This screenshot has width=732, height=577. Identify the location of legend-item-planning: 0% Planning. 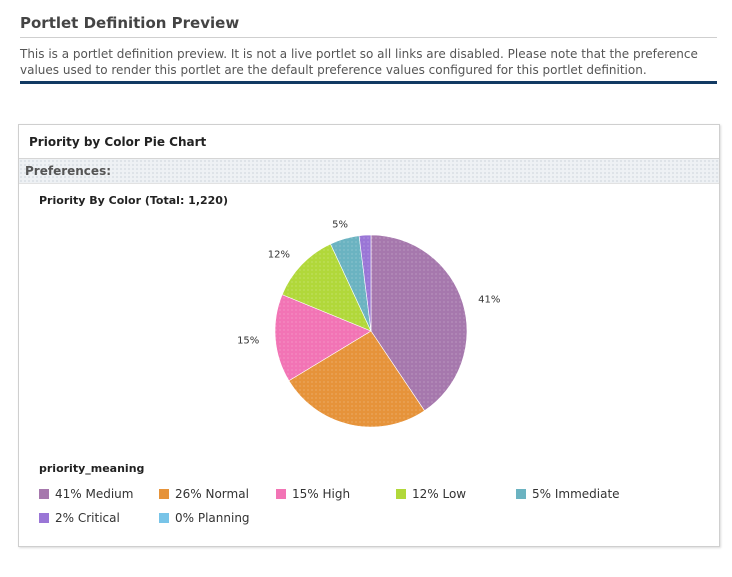
(204, 518).